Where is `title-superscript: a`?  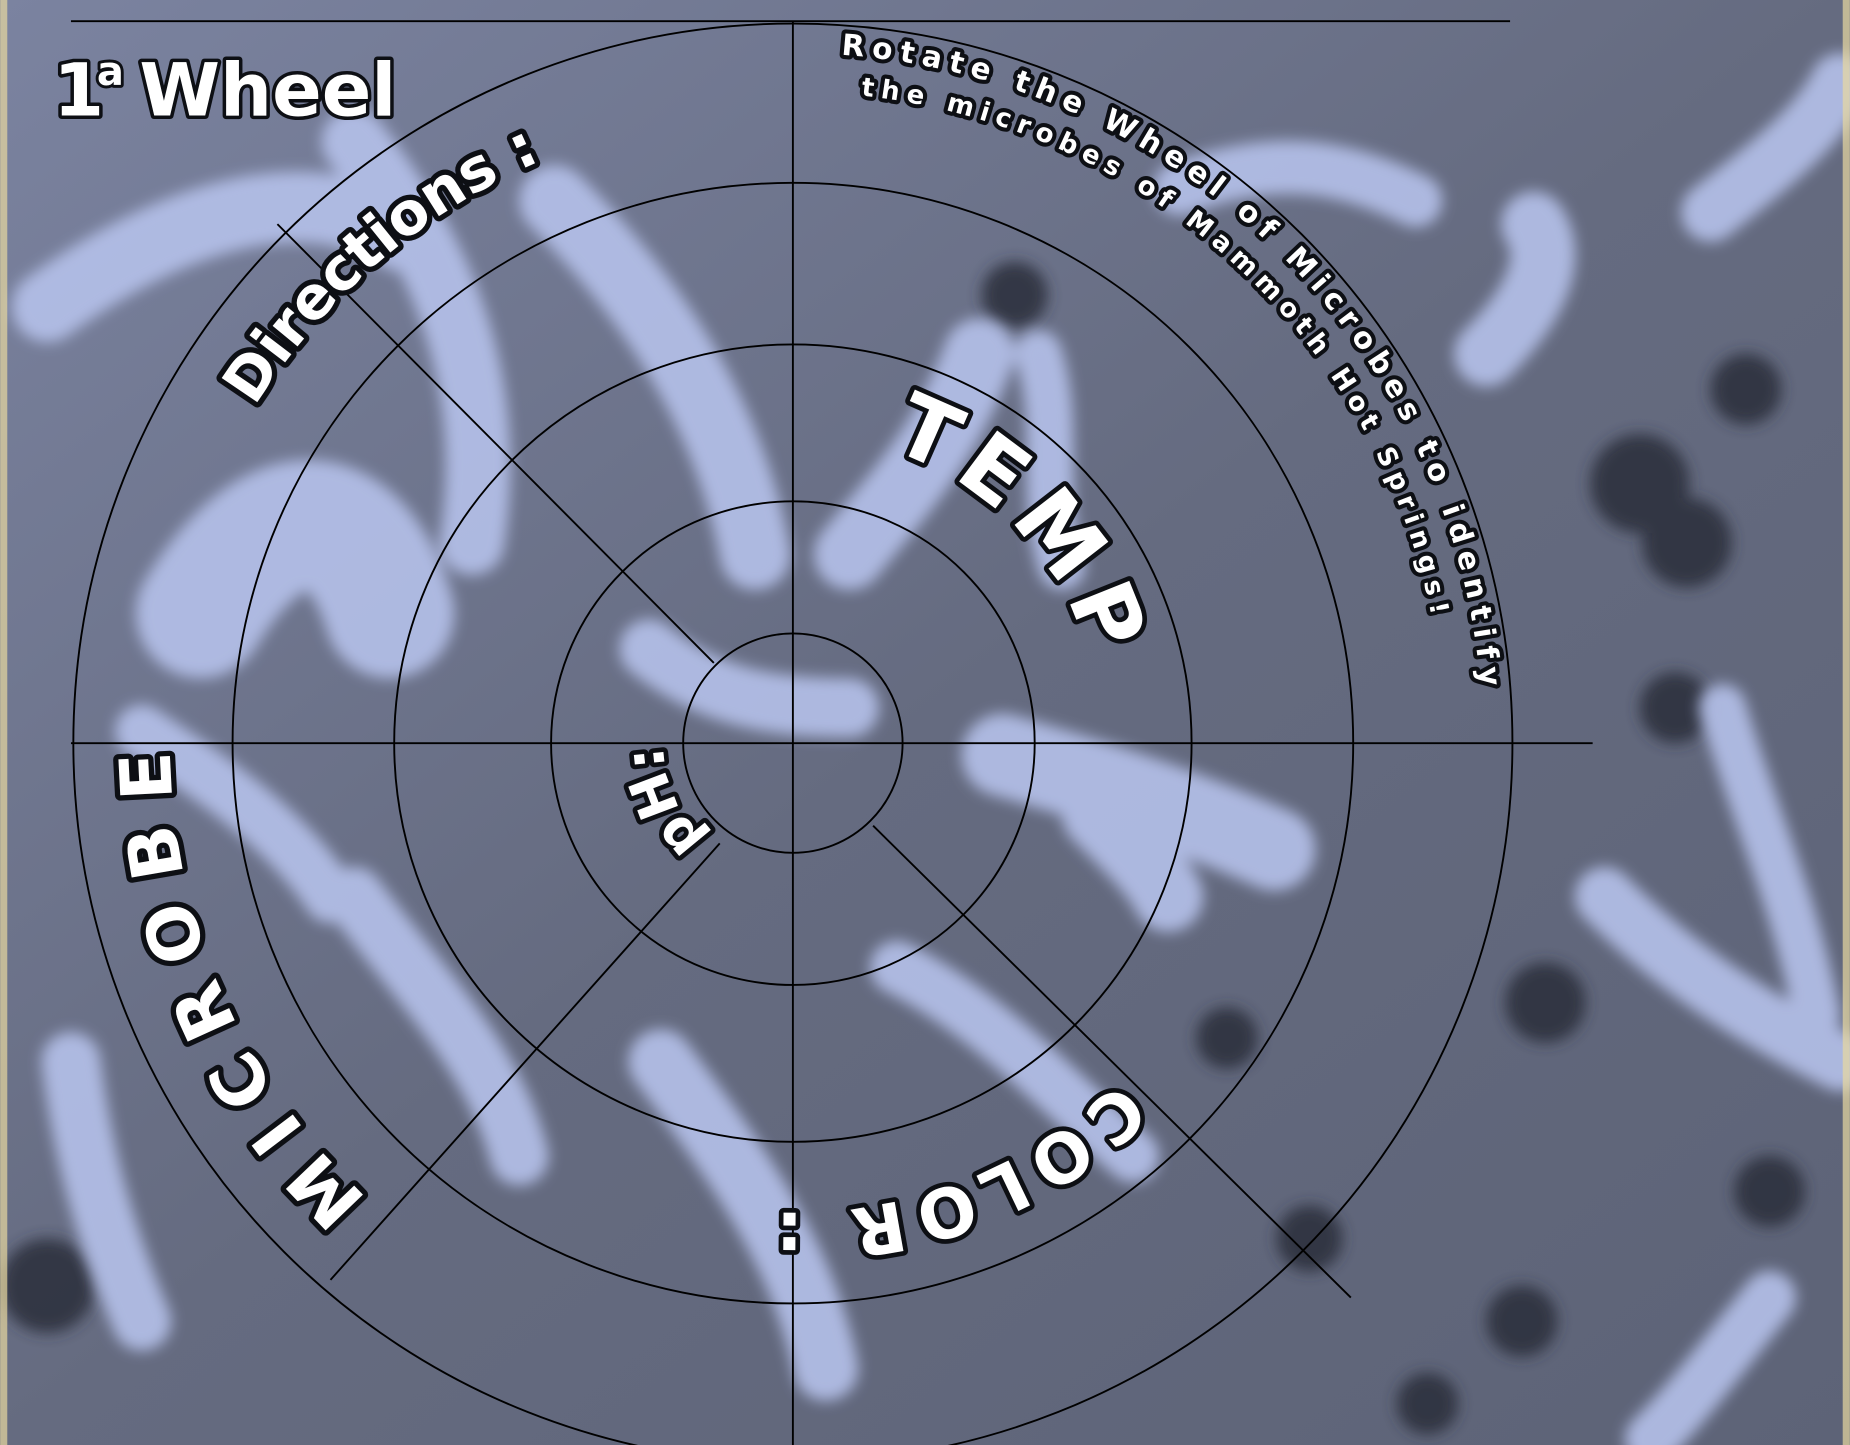 title-superscript: a is located at coordinates (110, 72).